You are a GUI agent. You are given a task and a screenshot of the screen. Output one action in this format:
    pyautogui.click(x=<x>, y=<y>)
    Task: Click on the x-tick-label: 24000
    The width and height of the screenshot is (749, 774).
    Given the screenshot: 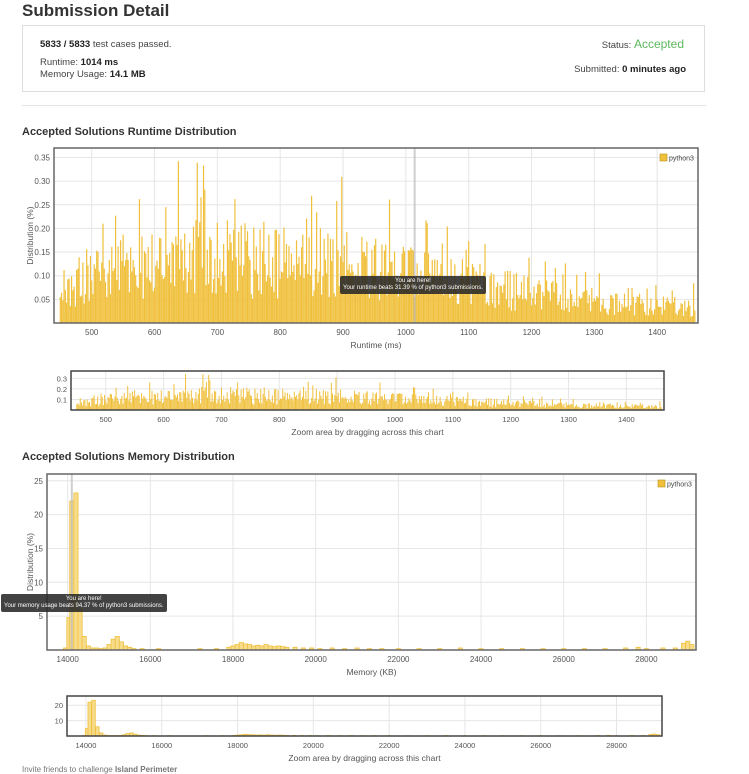 What is the action you would take?
    pyautogui.click(x=481, y=659)
    